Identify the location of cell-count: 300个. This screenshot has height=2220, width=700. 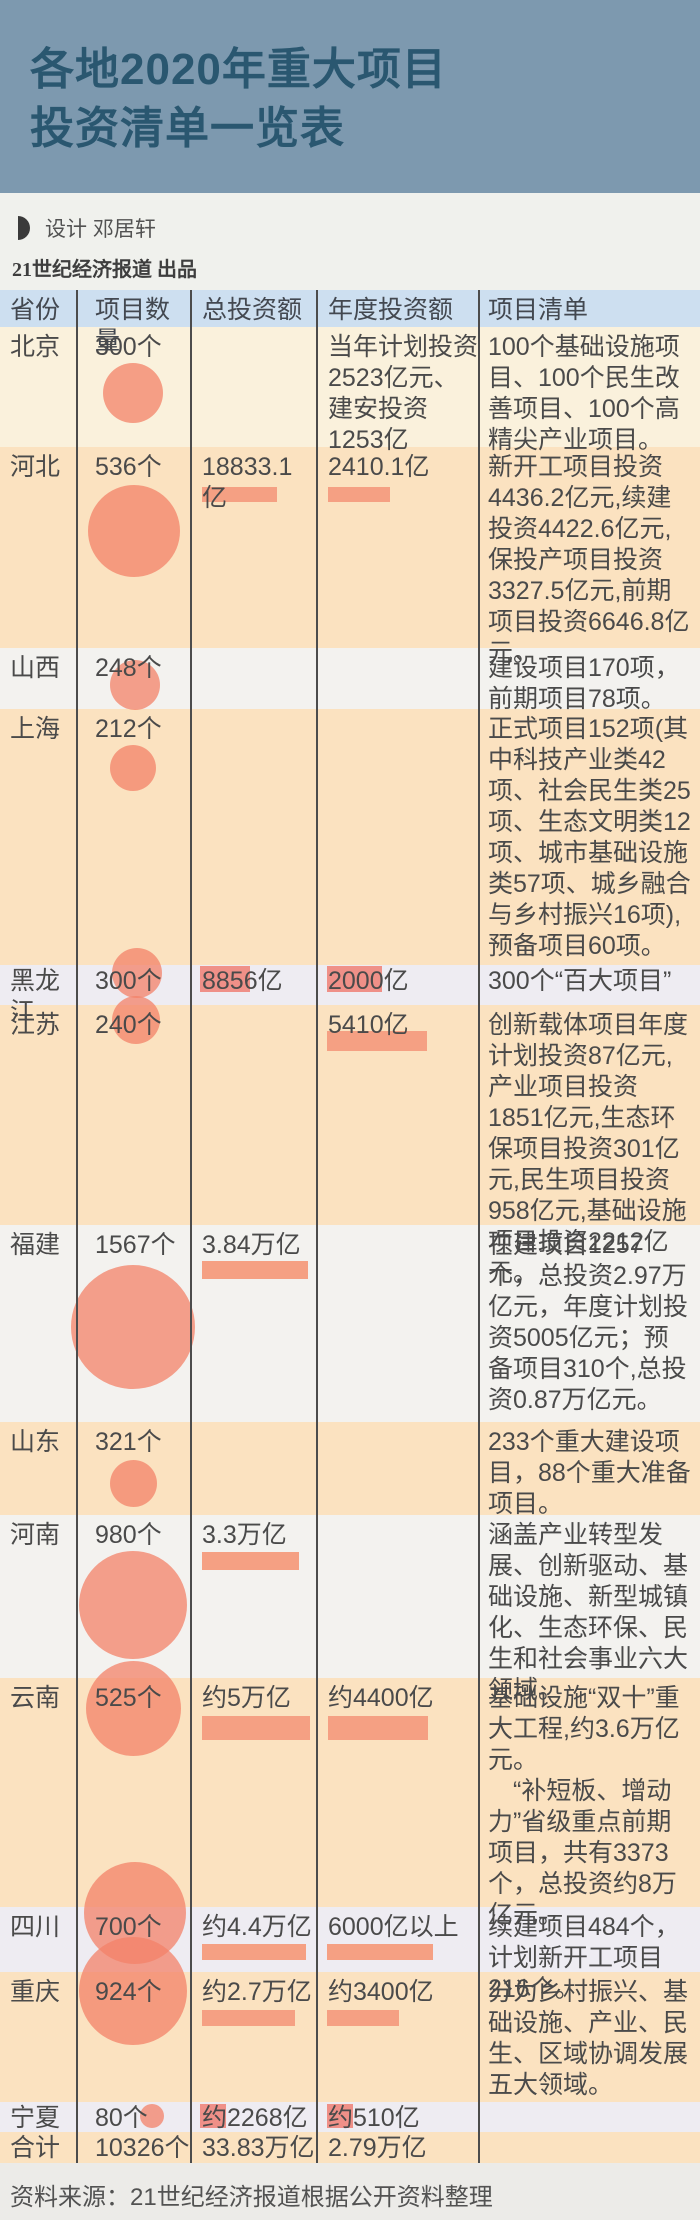
(128, 347).